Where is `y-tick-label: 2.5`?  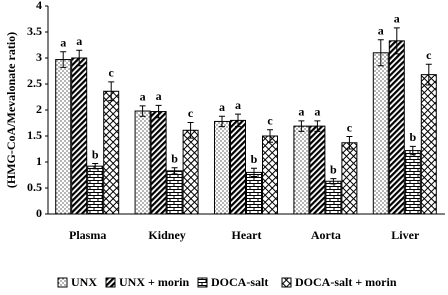
y-tick-label: 2.5 is located at coordinates (34, 83).